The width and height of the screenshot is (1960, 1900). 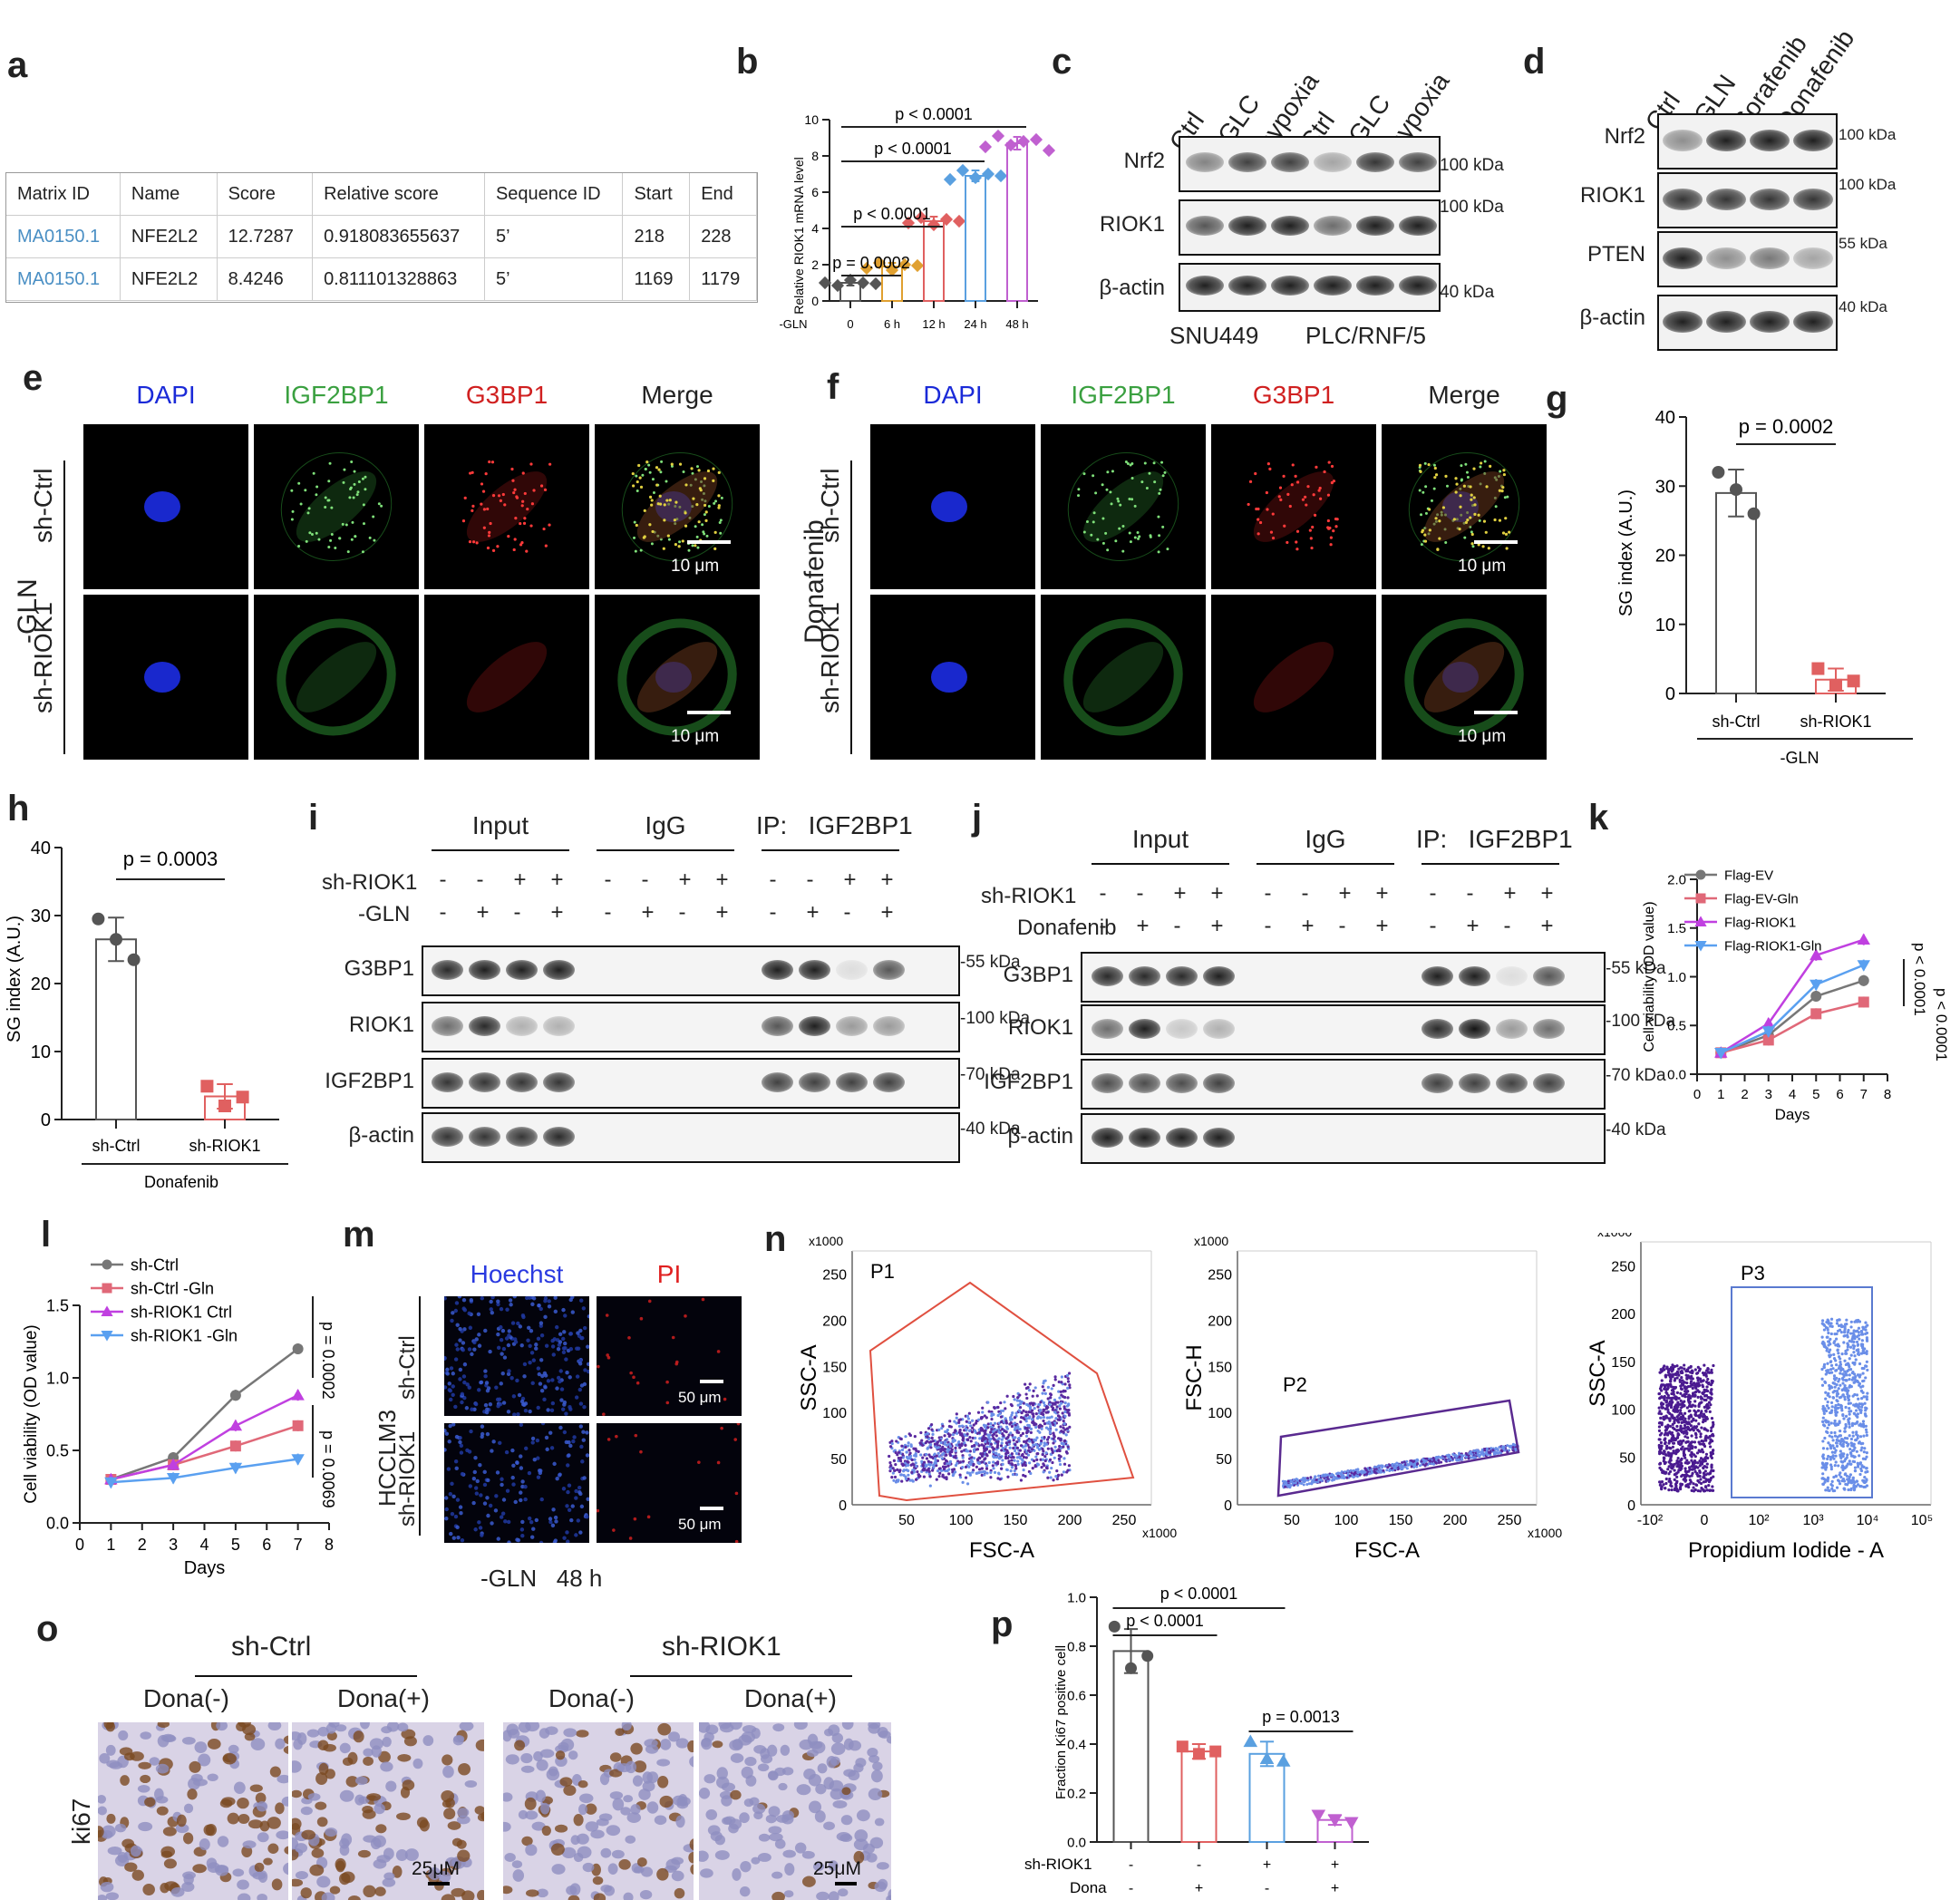 I want to click on blot-row-label: G3BP1, so click(x=1038, y=975).